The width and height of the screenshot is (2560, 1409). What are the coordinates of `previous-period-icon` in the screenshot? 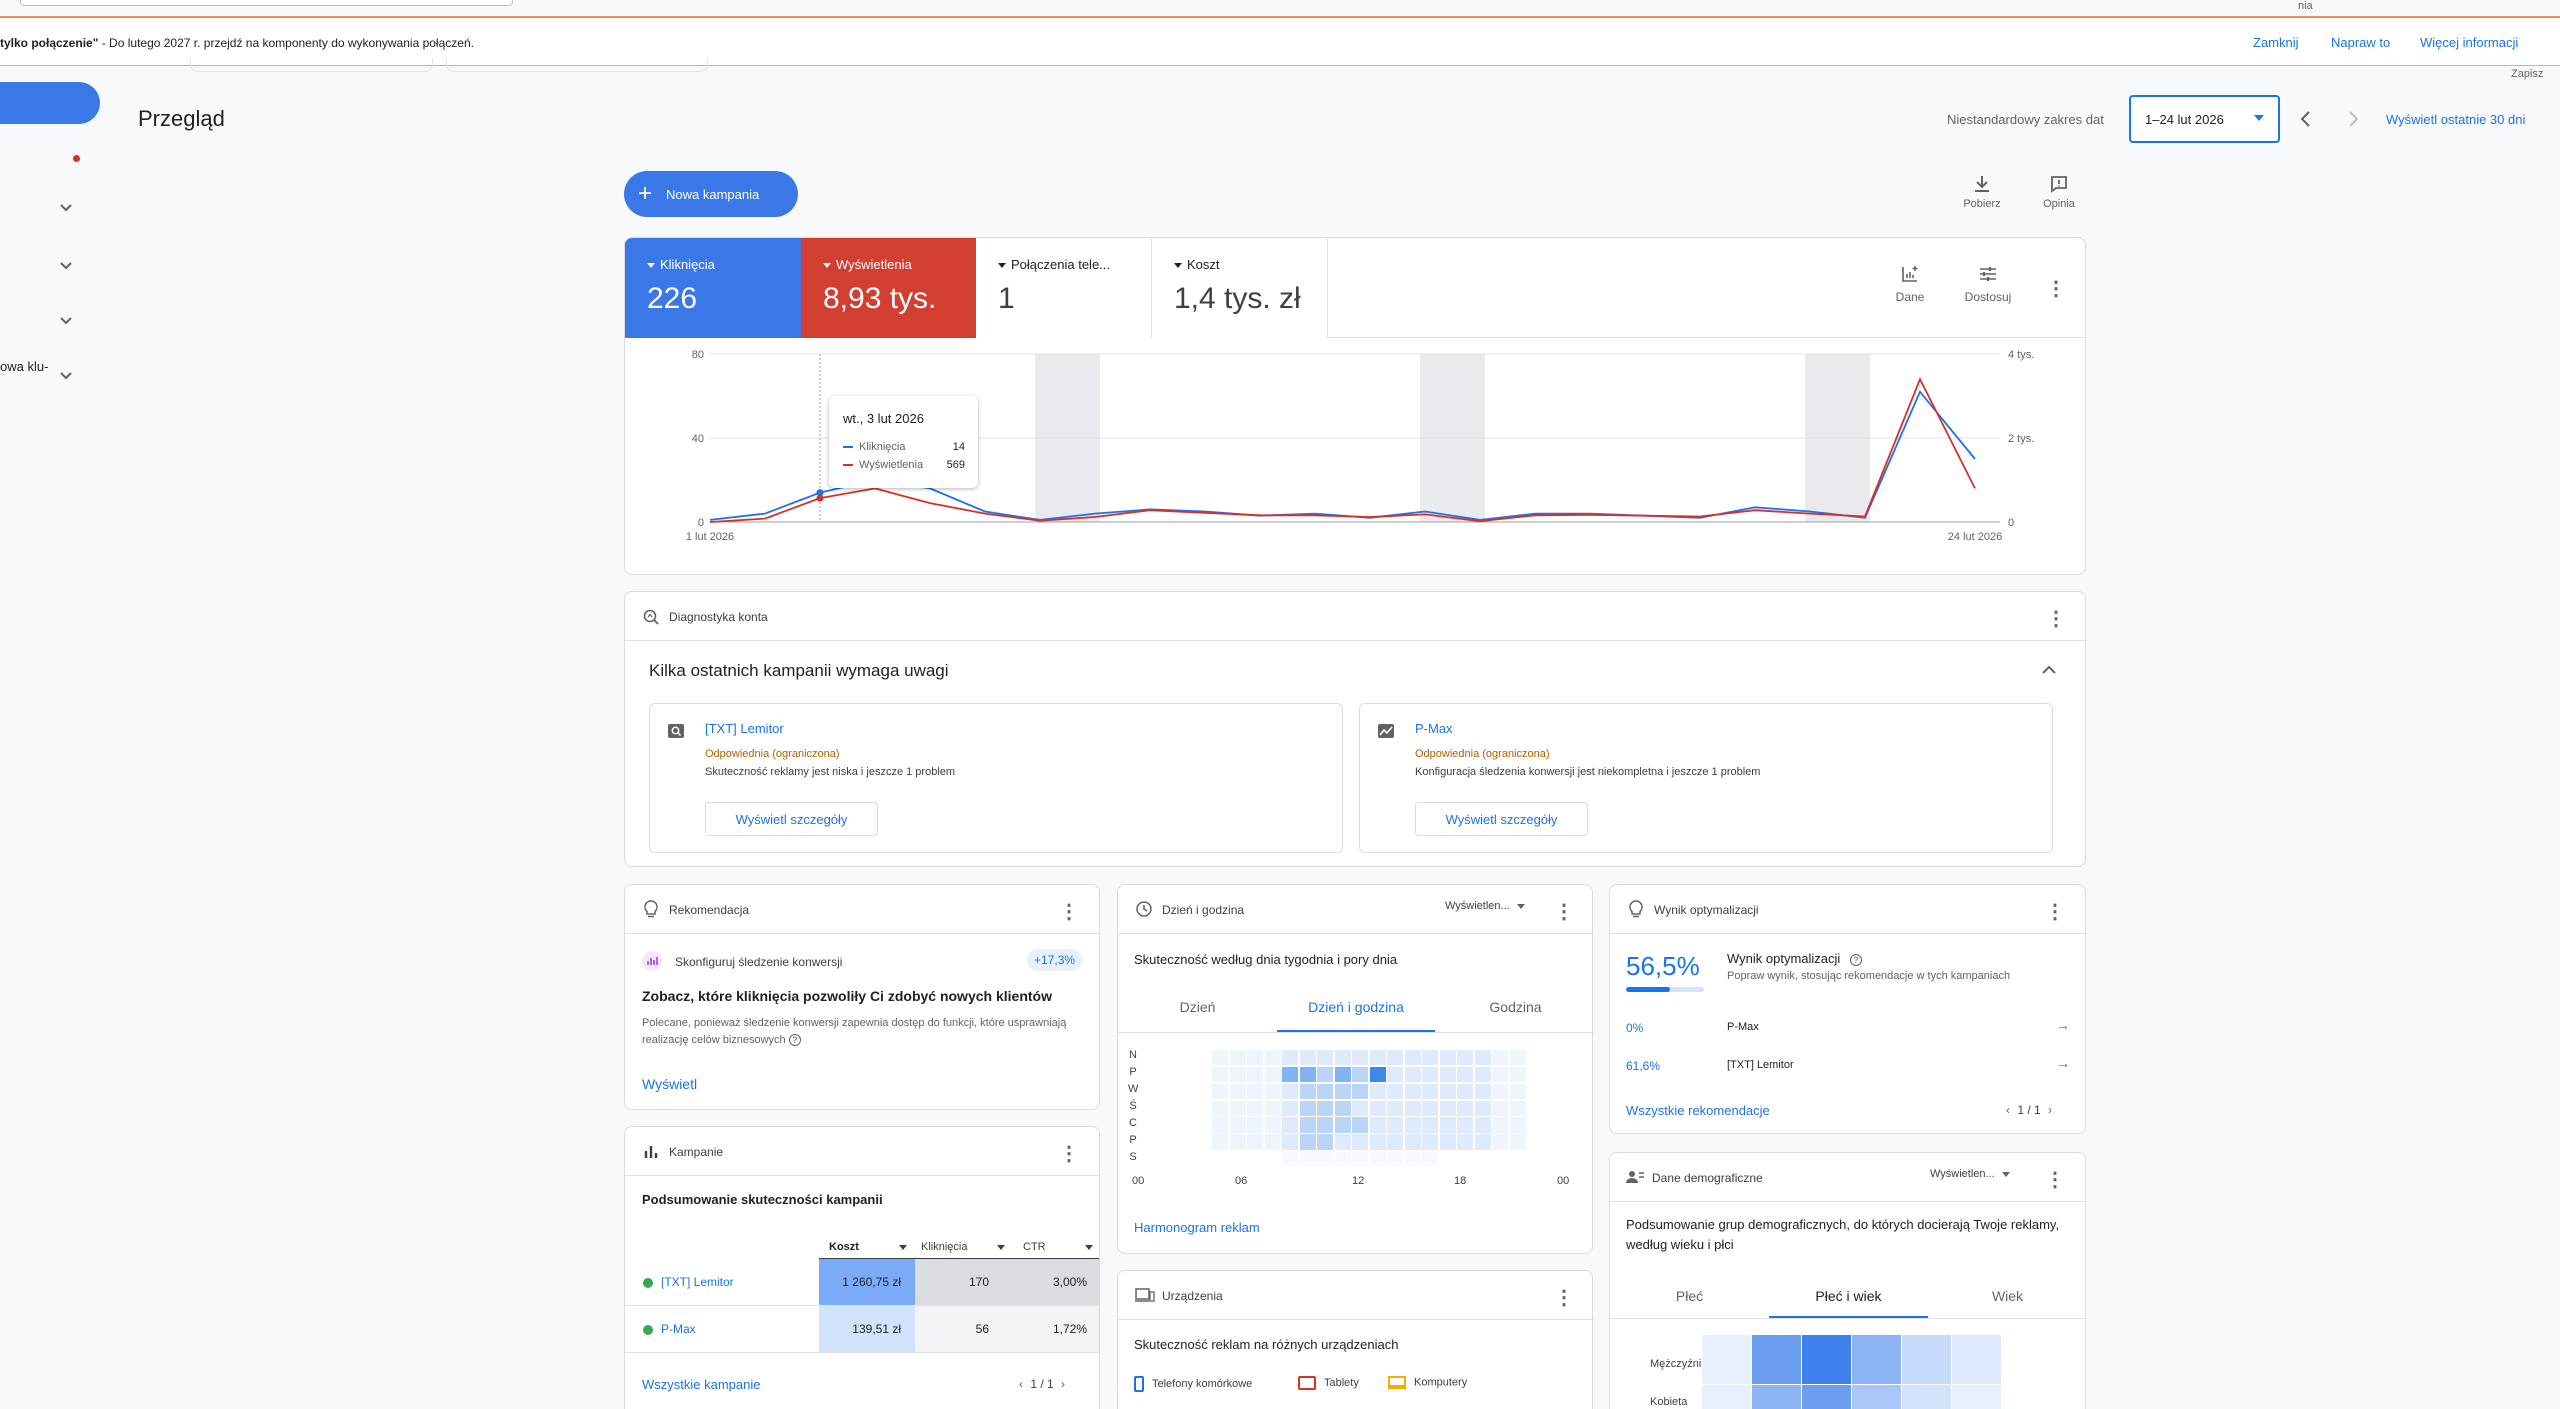 It's located at (2306, 119).